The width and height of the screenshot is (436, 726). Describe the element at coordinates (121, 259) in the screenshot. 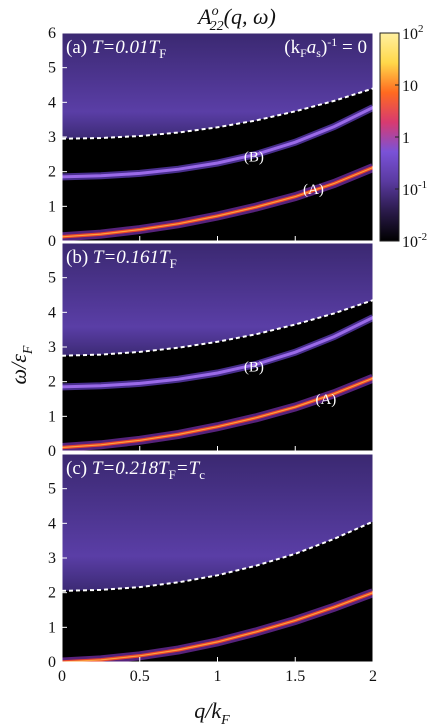

I see `panel-label: (b) T=0.161TF` at that location.